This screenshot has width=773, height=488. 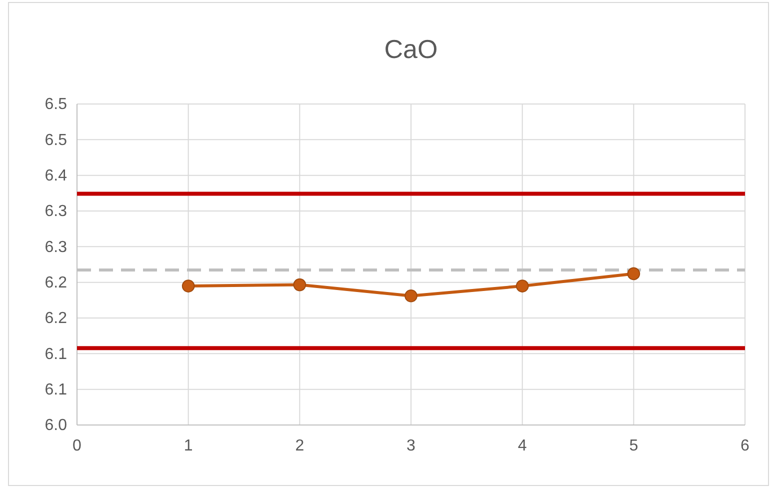 What do you see at coordinates (411, 49) in the screenshot?
I see `chart-title: CaO` at bounding box center [411, 49].